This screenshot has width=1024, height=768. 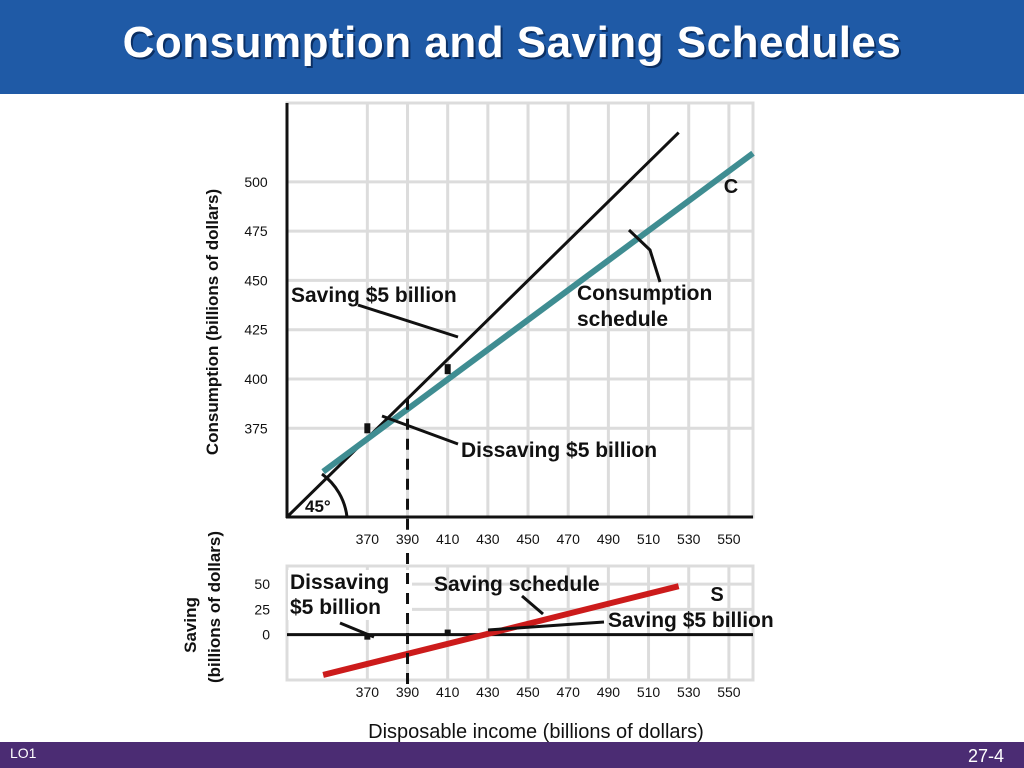 I want to click on saving-schedule-label: Saving schedule, so click(x=517, y=584).